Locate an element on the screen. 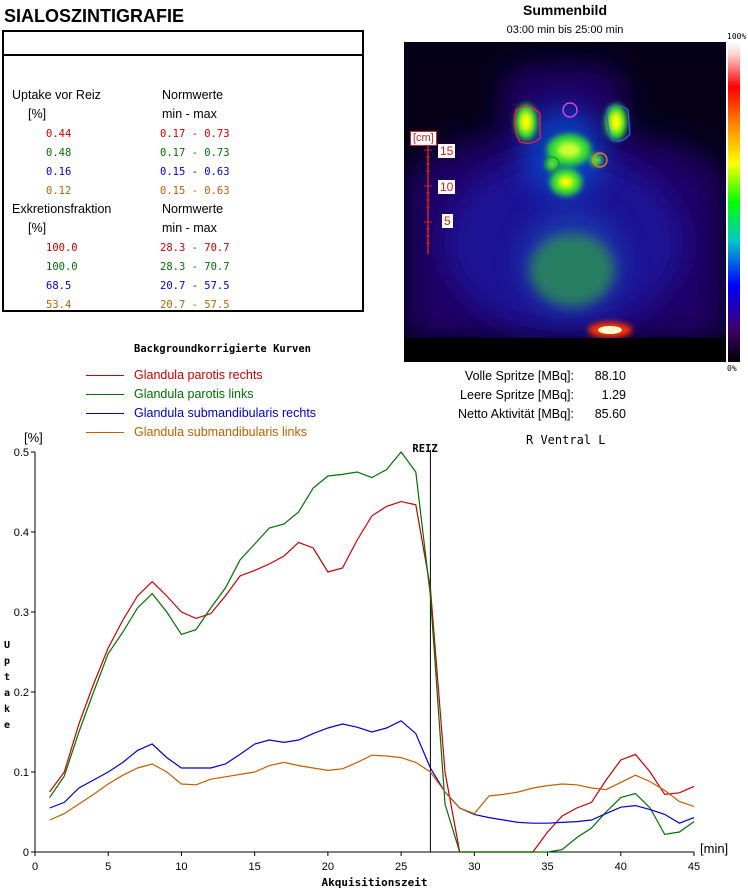  table-header-divider is located at coordinates (183, 55).